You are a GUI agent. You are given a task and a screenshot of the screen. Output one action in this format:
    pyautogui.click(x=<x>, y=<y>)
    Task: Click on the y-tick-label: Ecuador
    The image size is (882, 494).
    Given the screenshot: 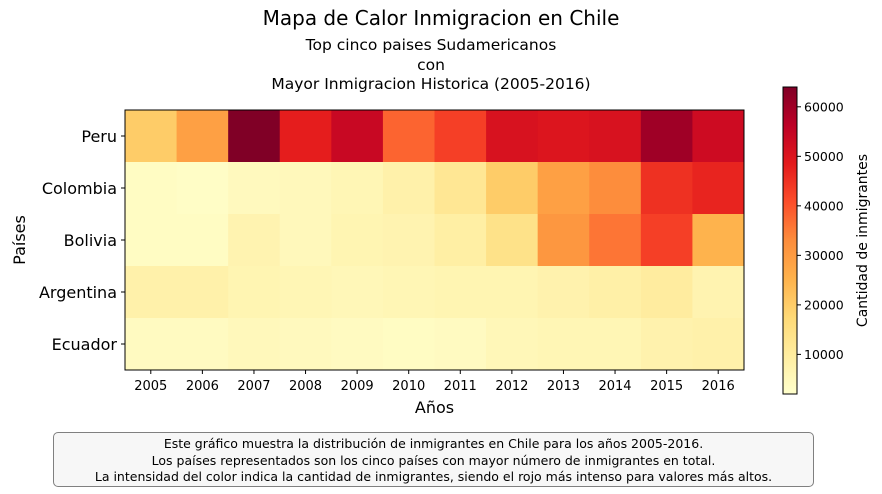 What is the action you would take?
    pyautogui.click(x=85, y=344)
    